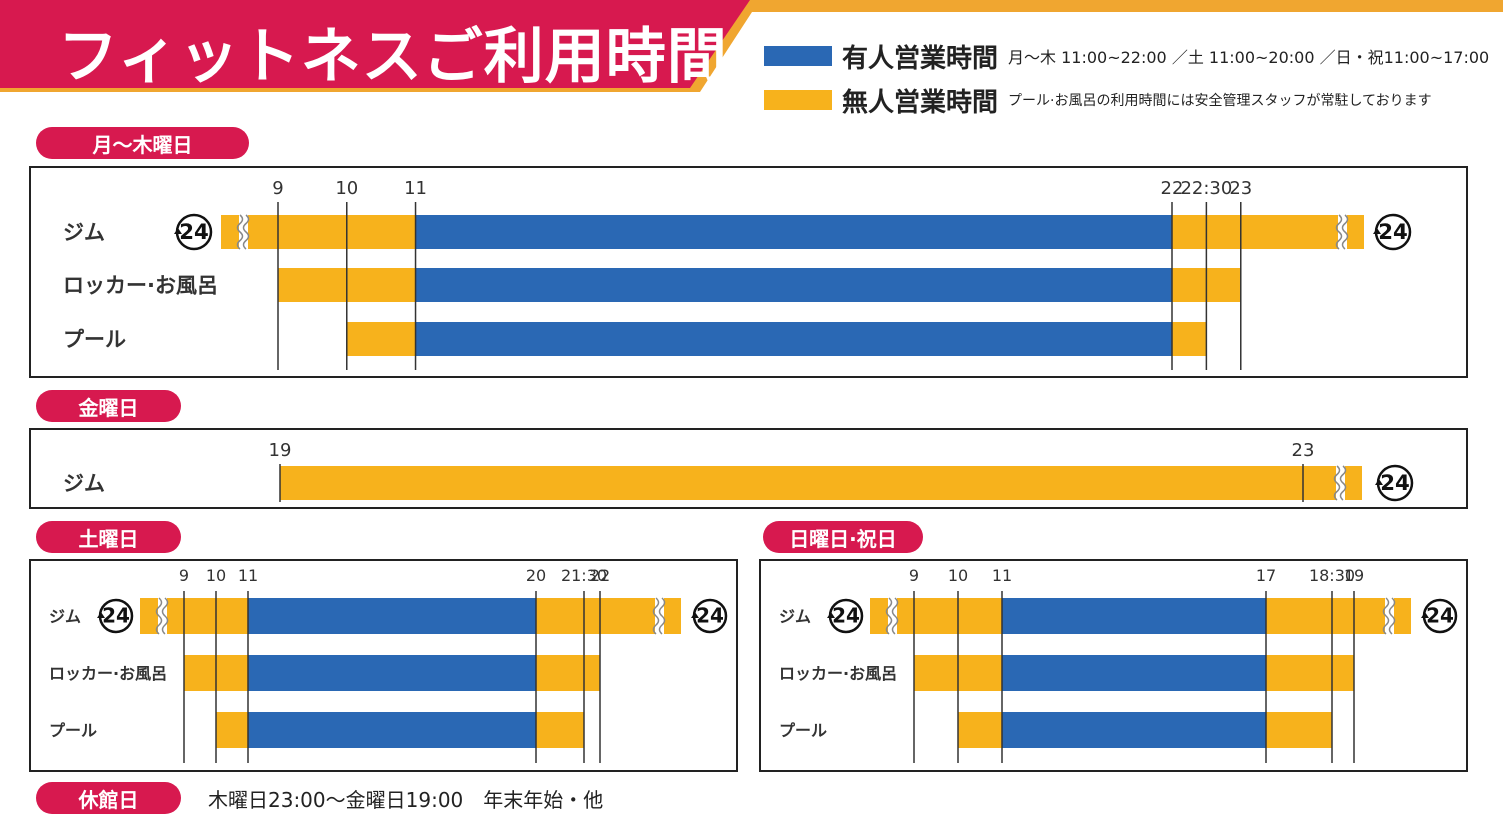 This screenshot has width=1503, height=825. I want to click on tick-label: 22:30, so click(1206, 188).